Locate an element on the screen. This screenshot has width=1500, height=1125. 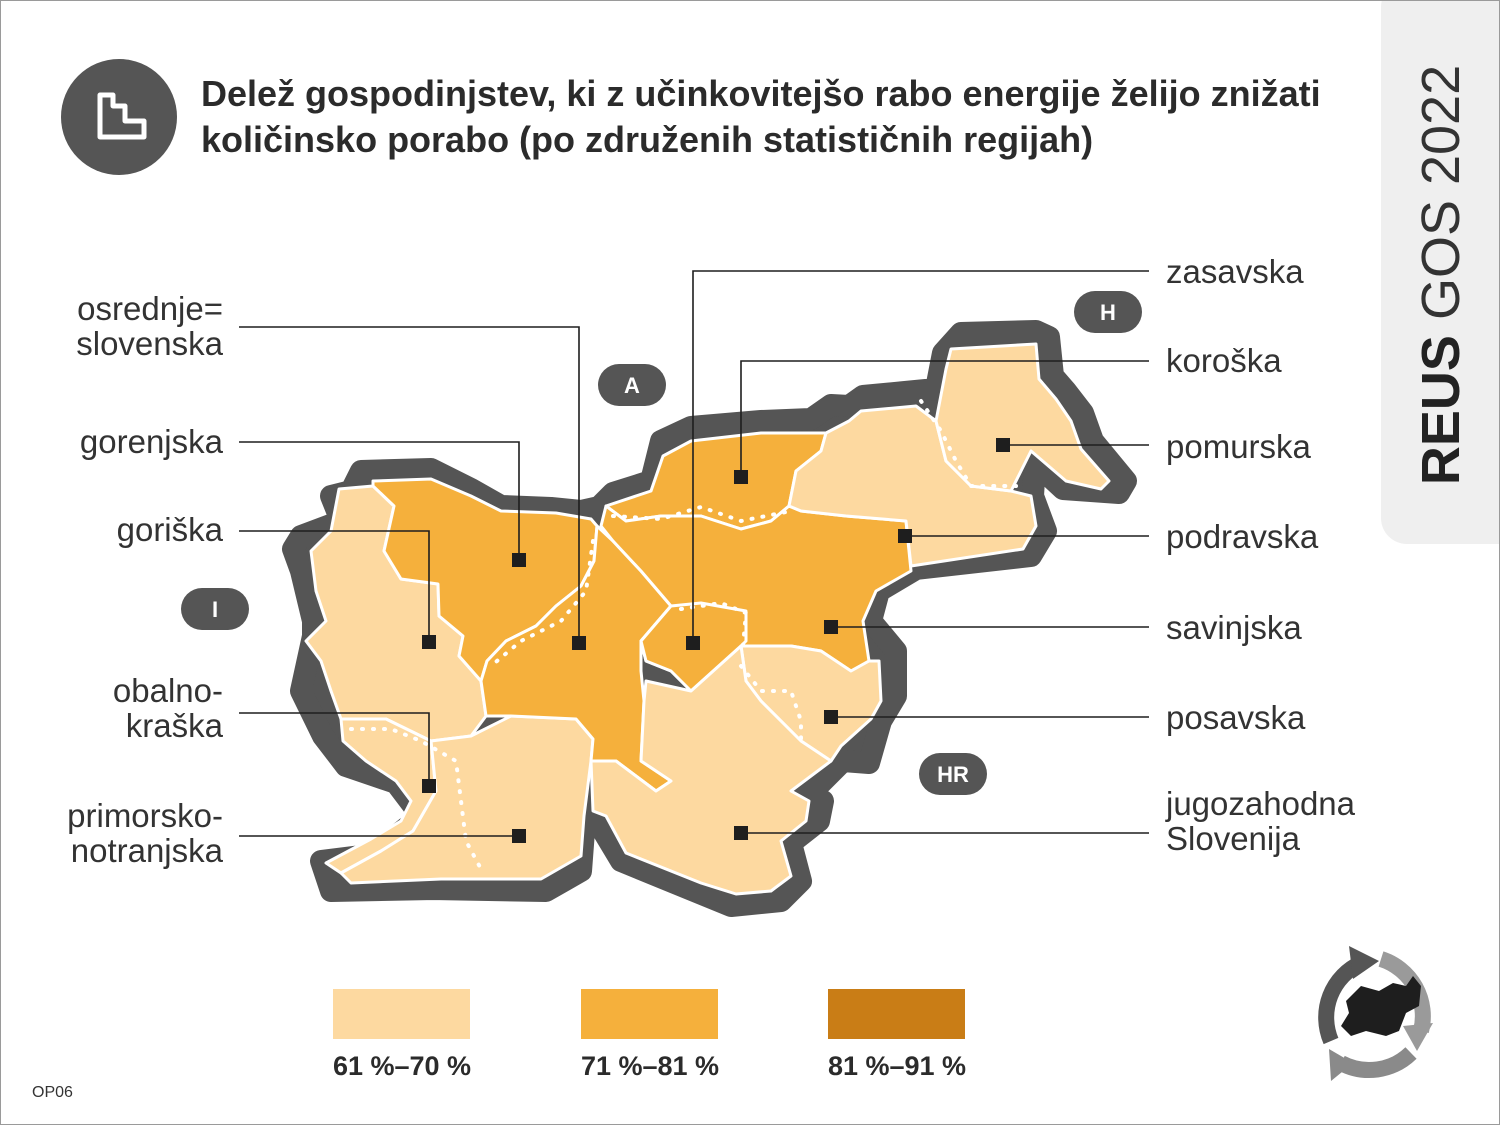
country-italy: I is located at coordinates (215, 609).